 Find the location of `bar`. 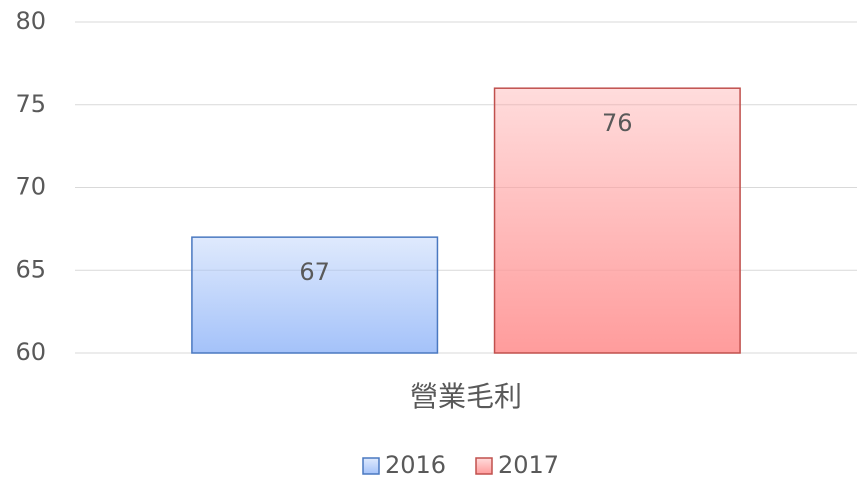

bar is located at coordinates (315, 295).